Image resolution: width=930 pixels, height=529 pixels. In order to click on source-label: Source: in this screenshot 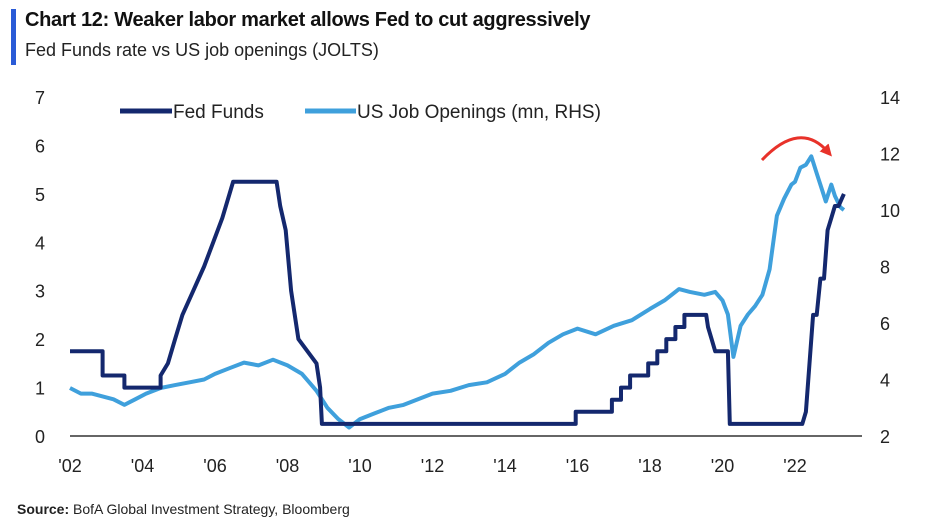, I will do `click(43, 509)`.